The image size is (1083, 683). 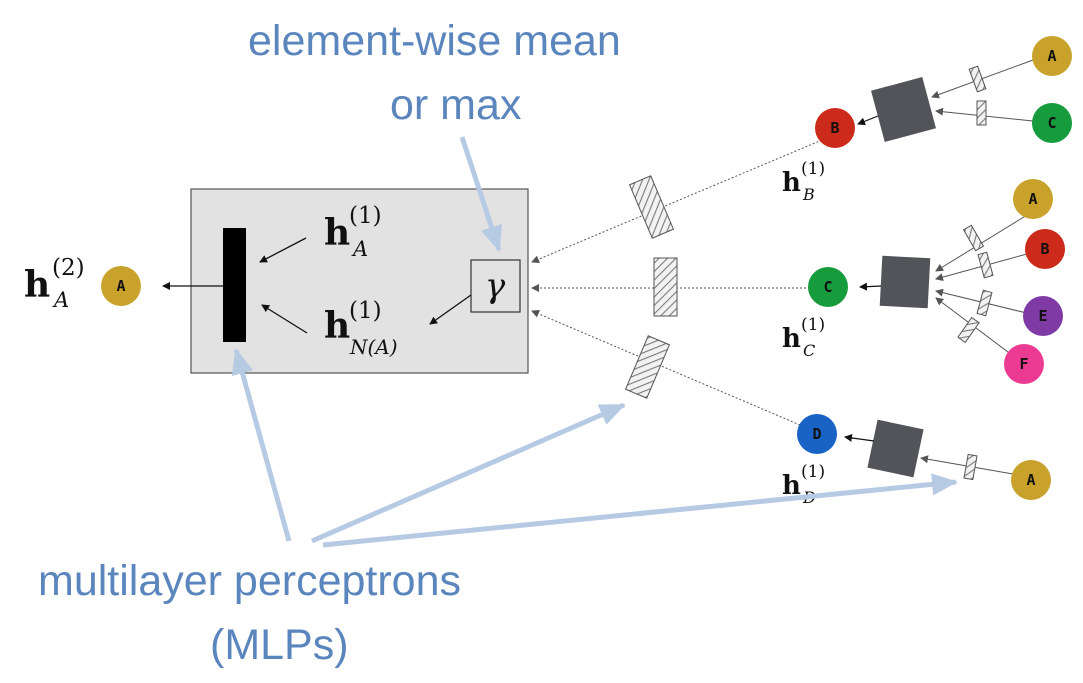 I want to click on arrow-block-to-c, so click(x=870, y=286).